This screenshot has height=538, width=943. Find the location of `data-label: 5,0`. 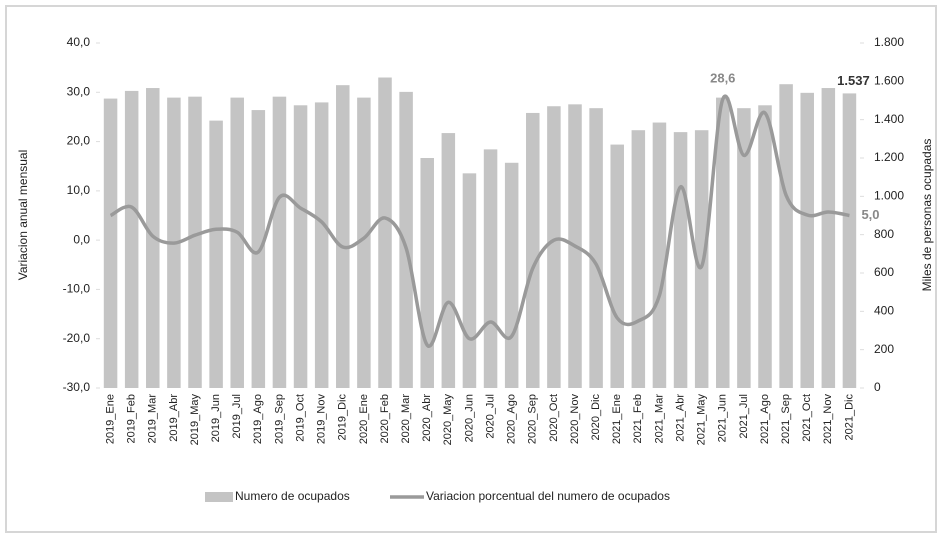

data-label: 5,0 is located at coordinates (870, 214).